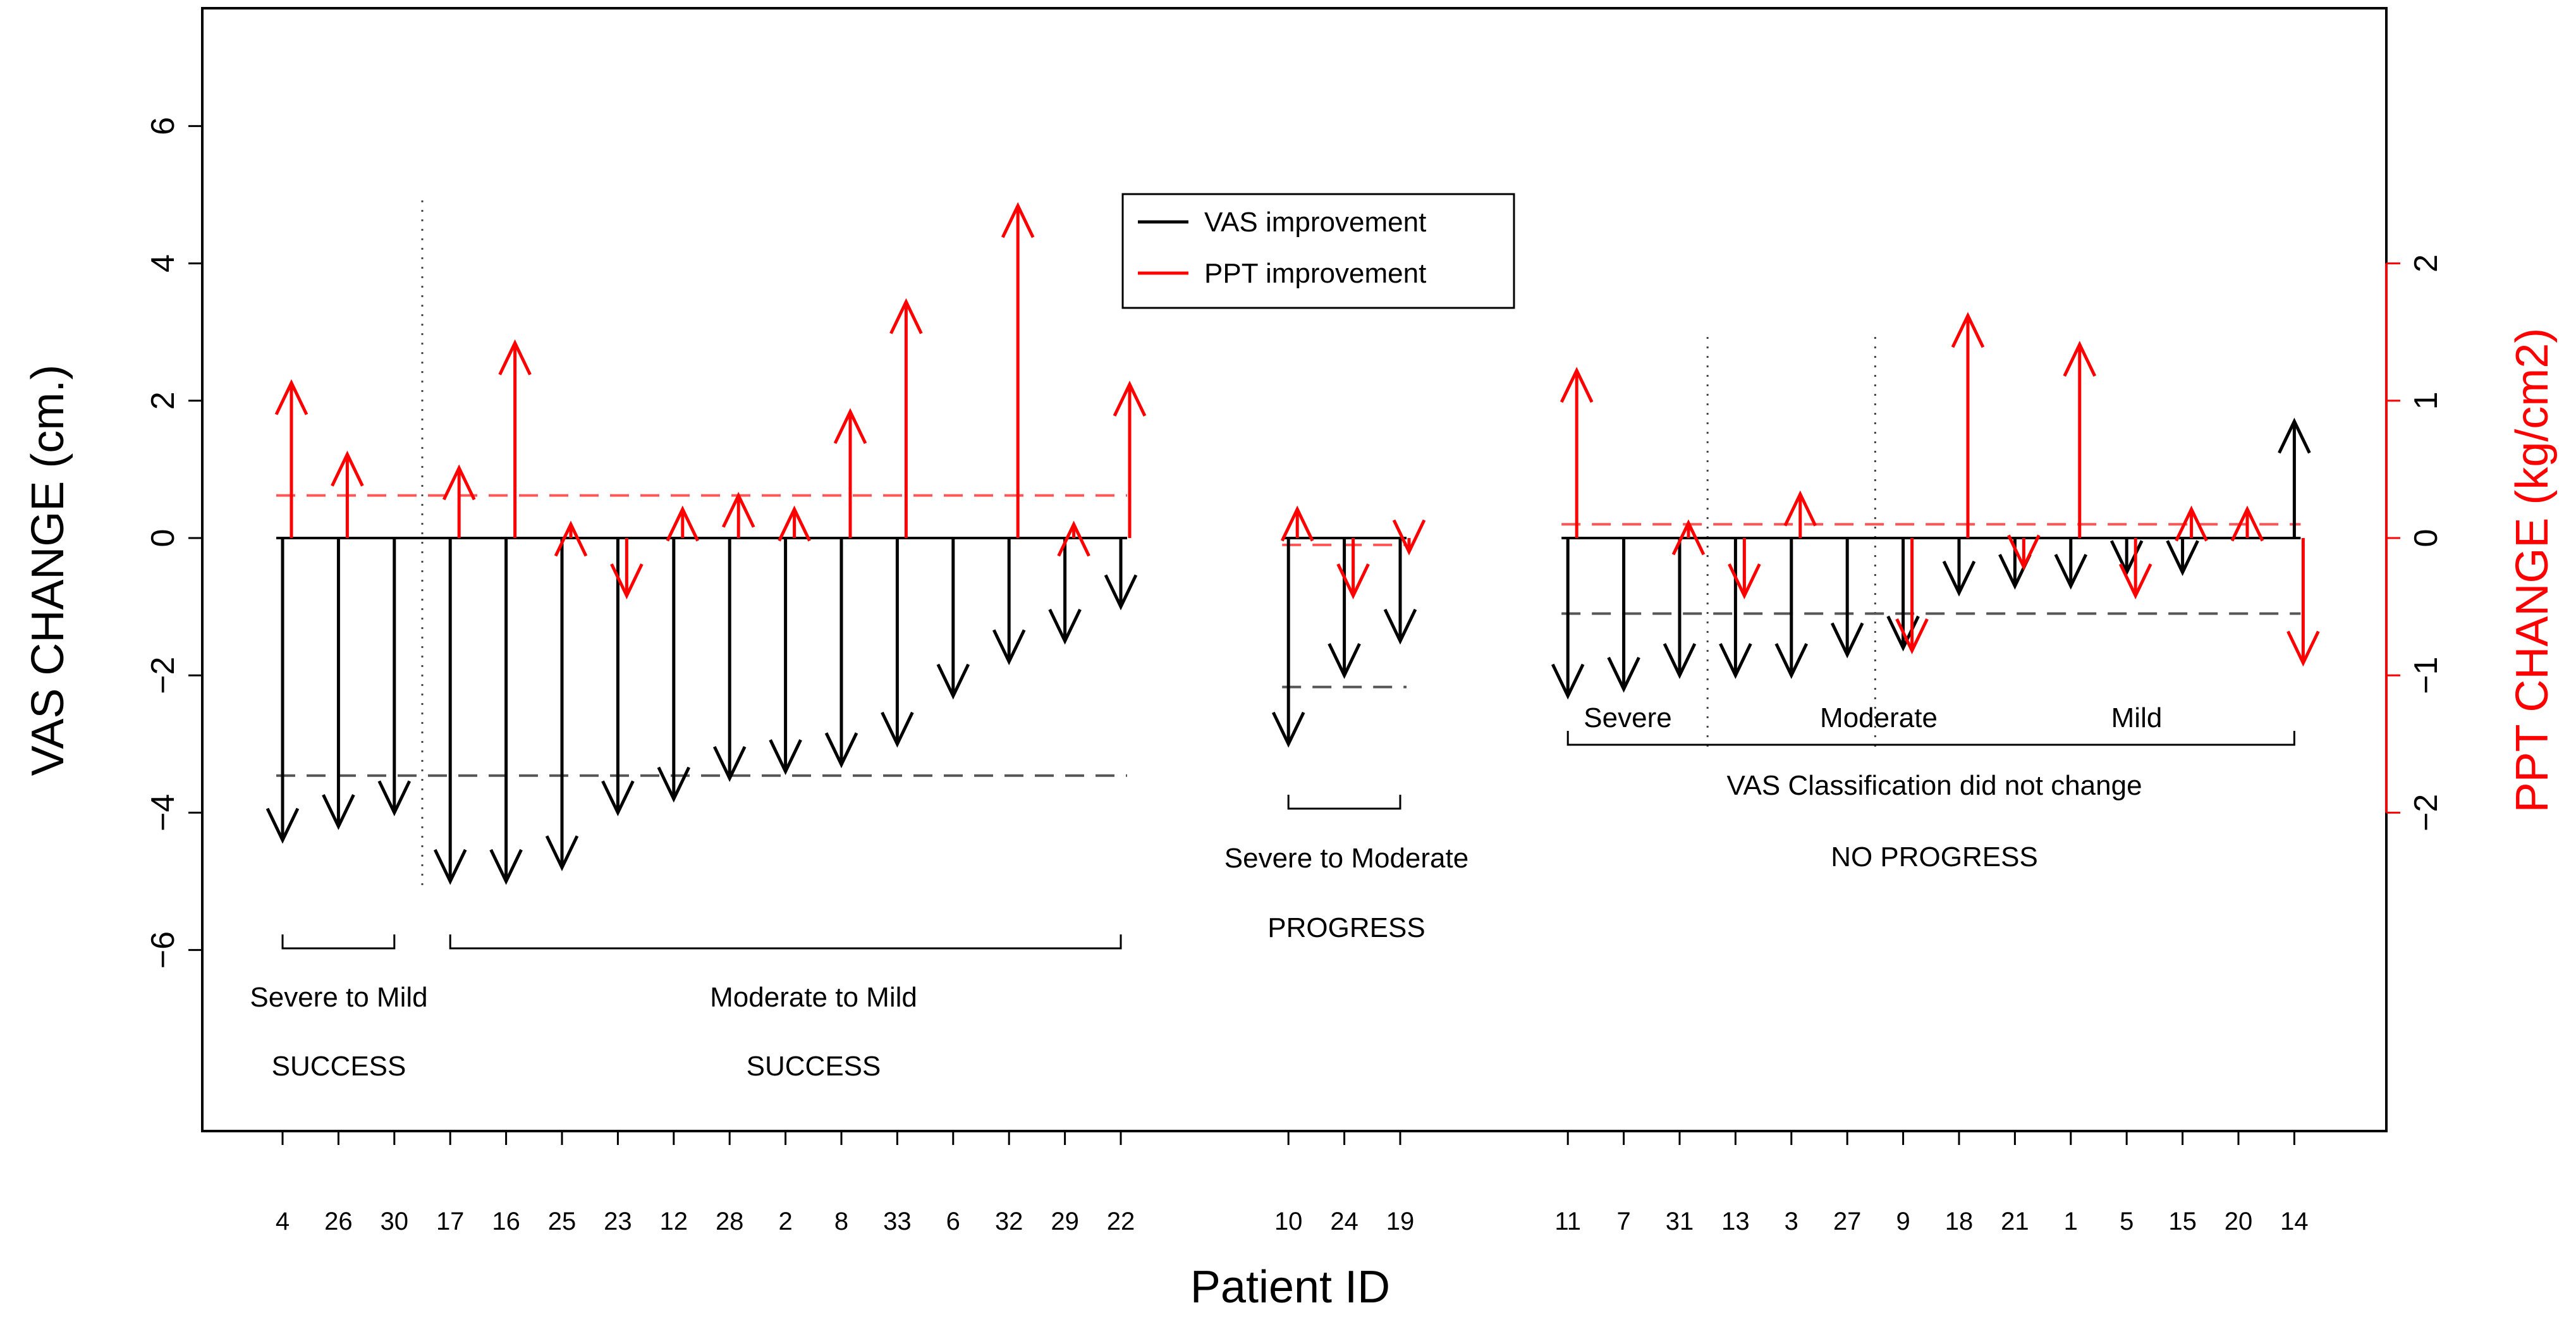  What do you see at coordinates (1680, 1221) in the screenshot?
I see `x-tick-label: 31` at bounding box center [1680, 1221].